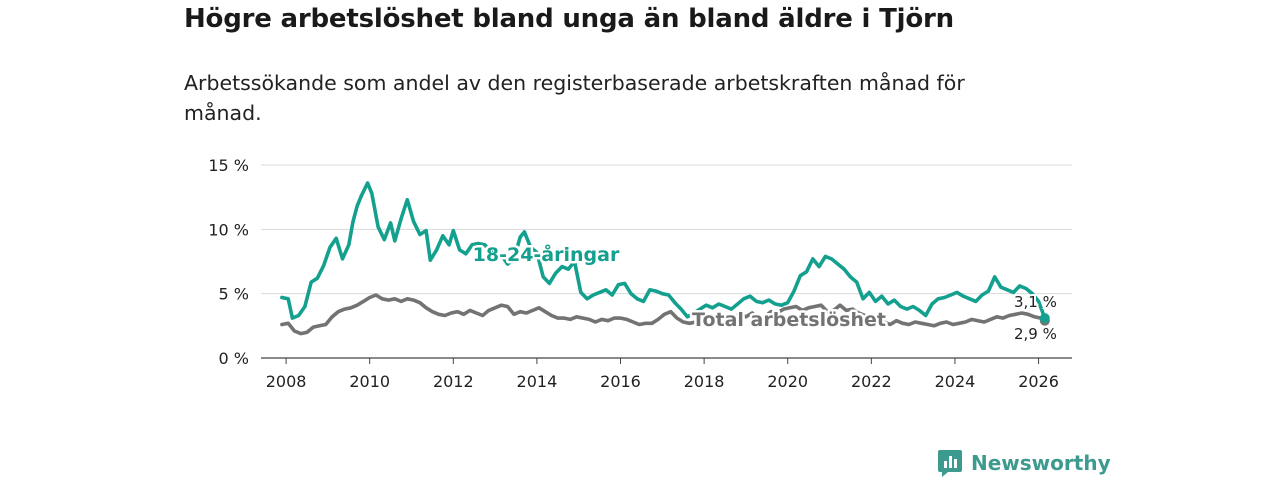  Describe the element at coordinates (662, 374) in the screenshot. I see `x-axis: 2008 2010 2012 2014 2016 2018 2020 2022 2024 2026` at that location.